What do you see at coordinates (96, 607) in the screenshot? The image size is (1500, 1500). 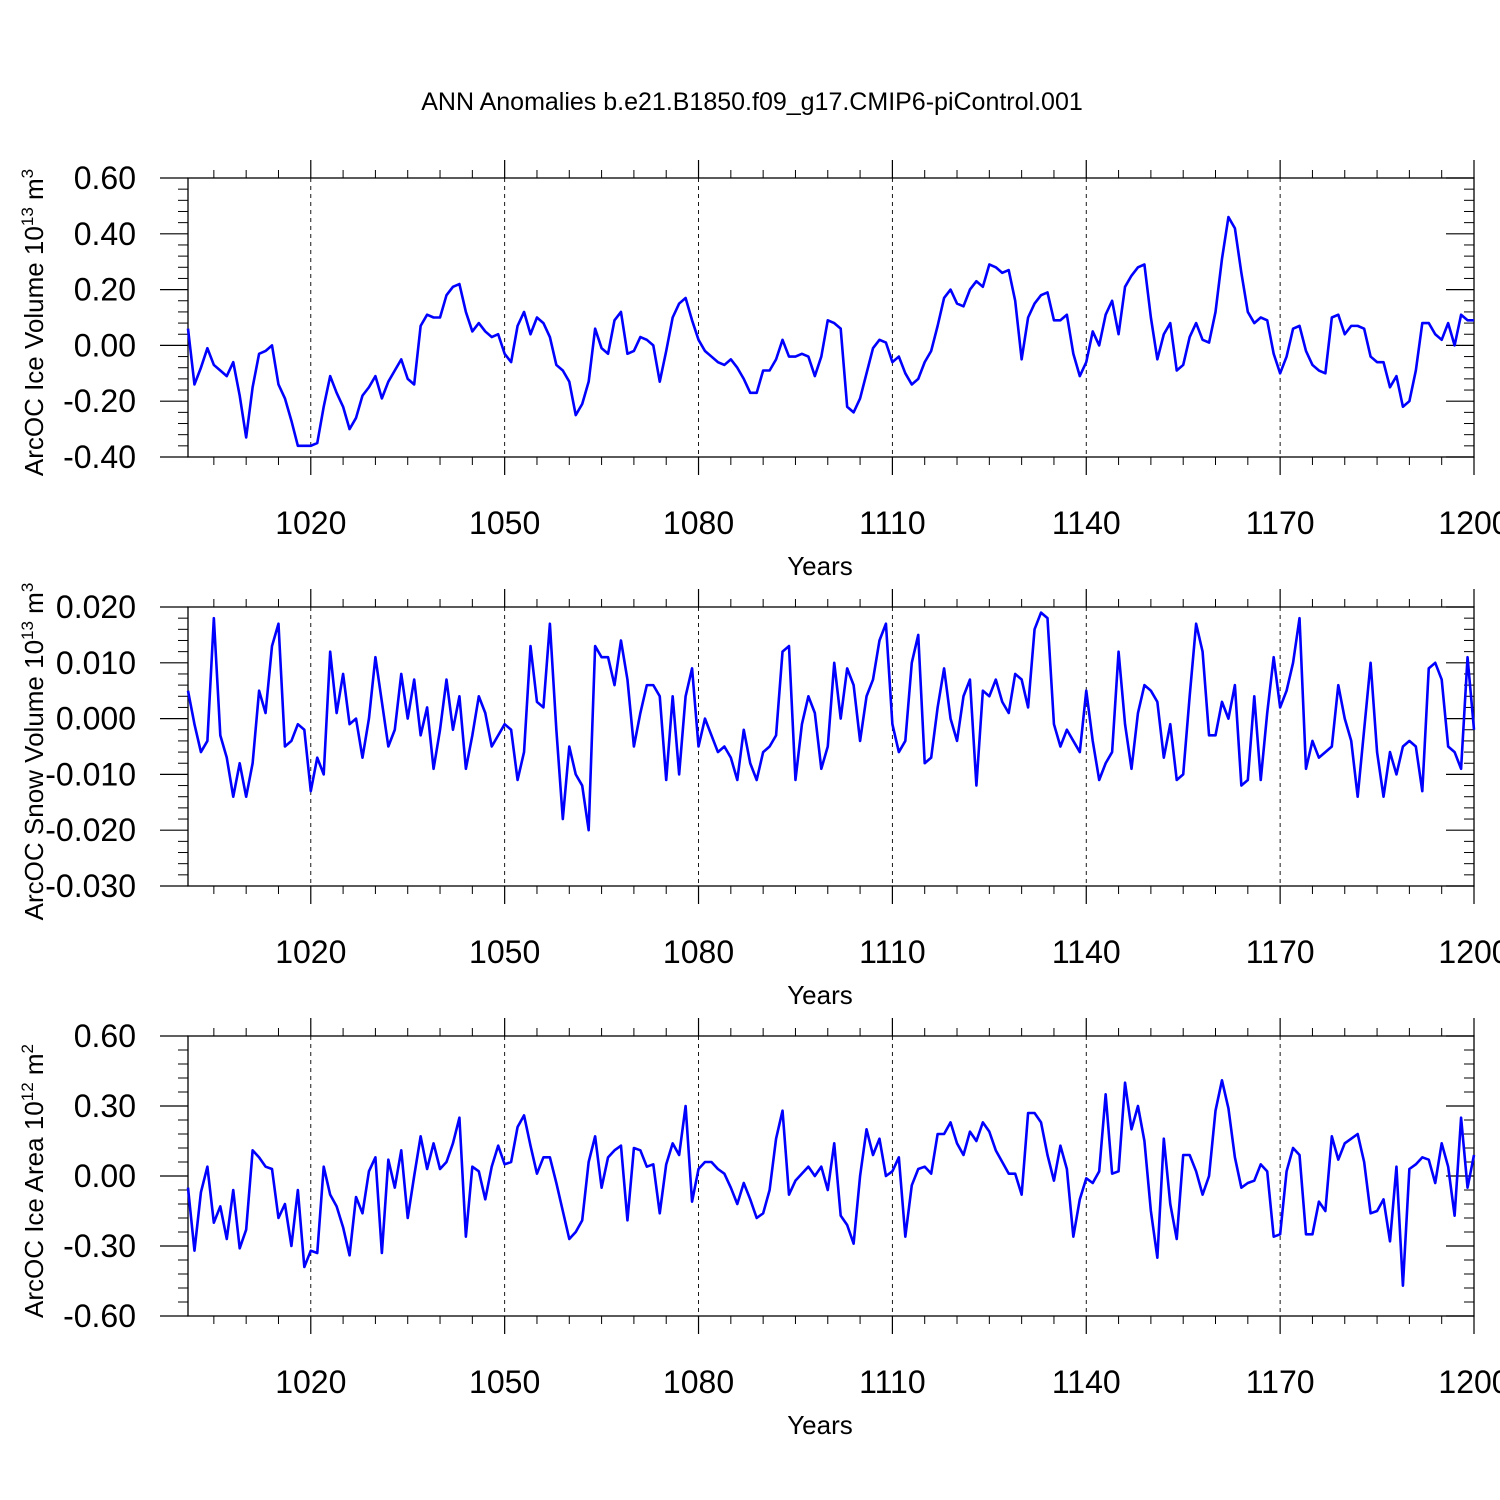 I see `y-tick-label-0.020: 0.020` at bounding box center [96, 607].